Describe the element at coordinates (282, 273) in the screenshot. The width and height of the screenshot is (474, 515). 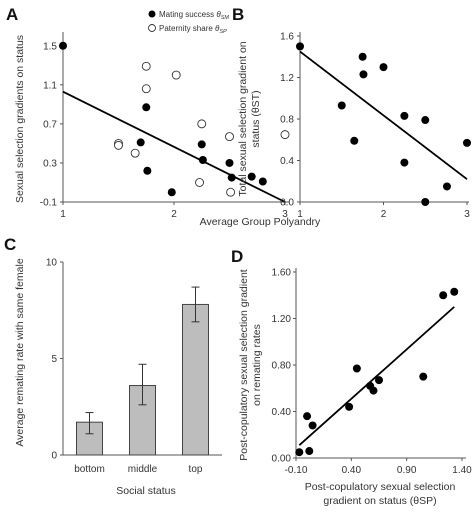
I see `panel-d-ytick-label: 1.60` at that location.